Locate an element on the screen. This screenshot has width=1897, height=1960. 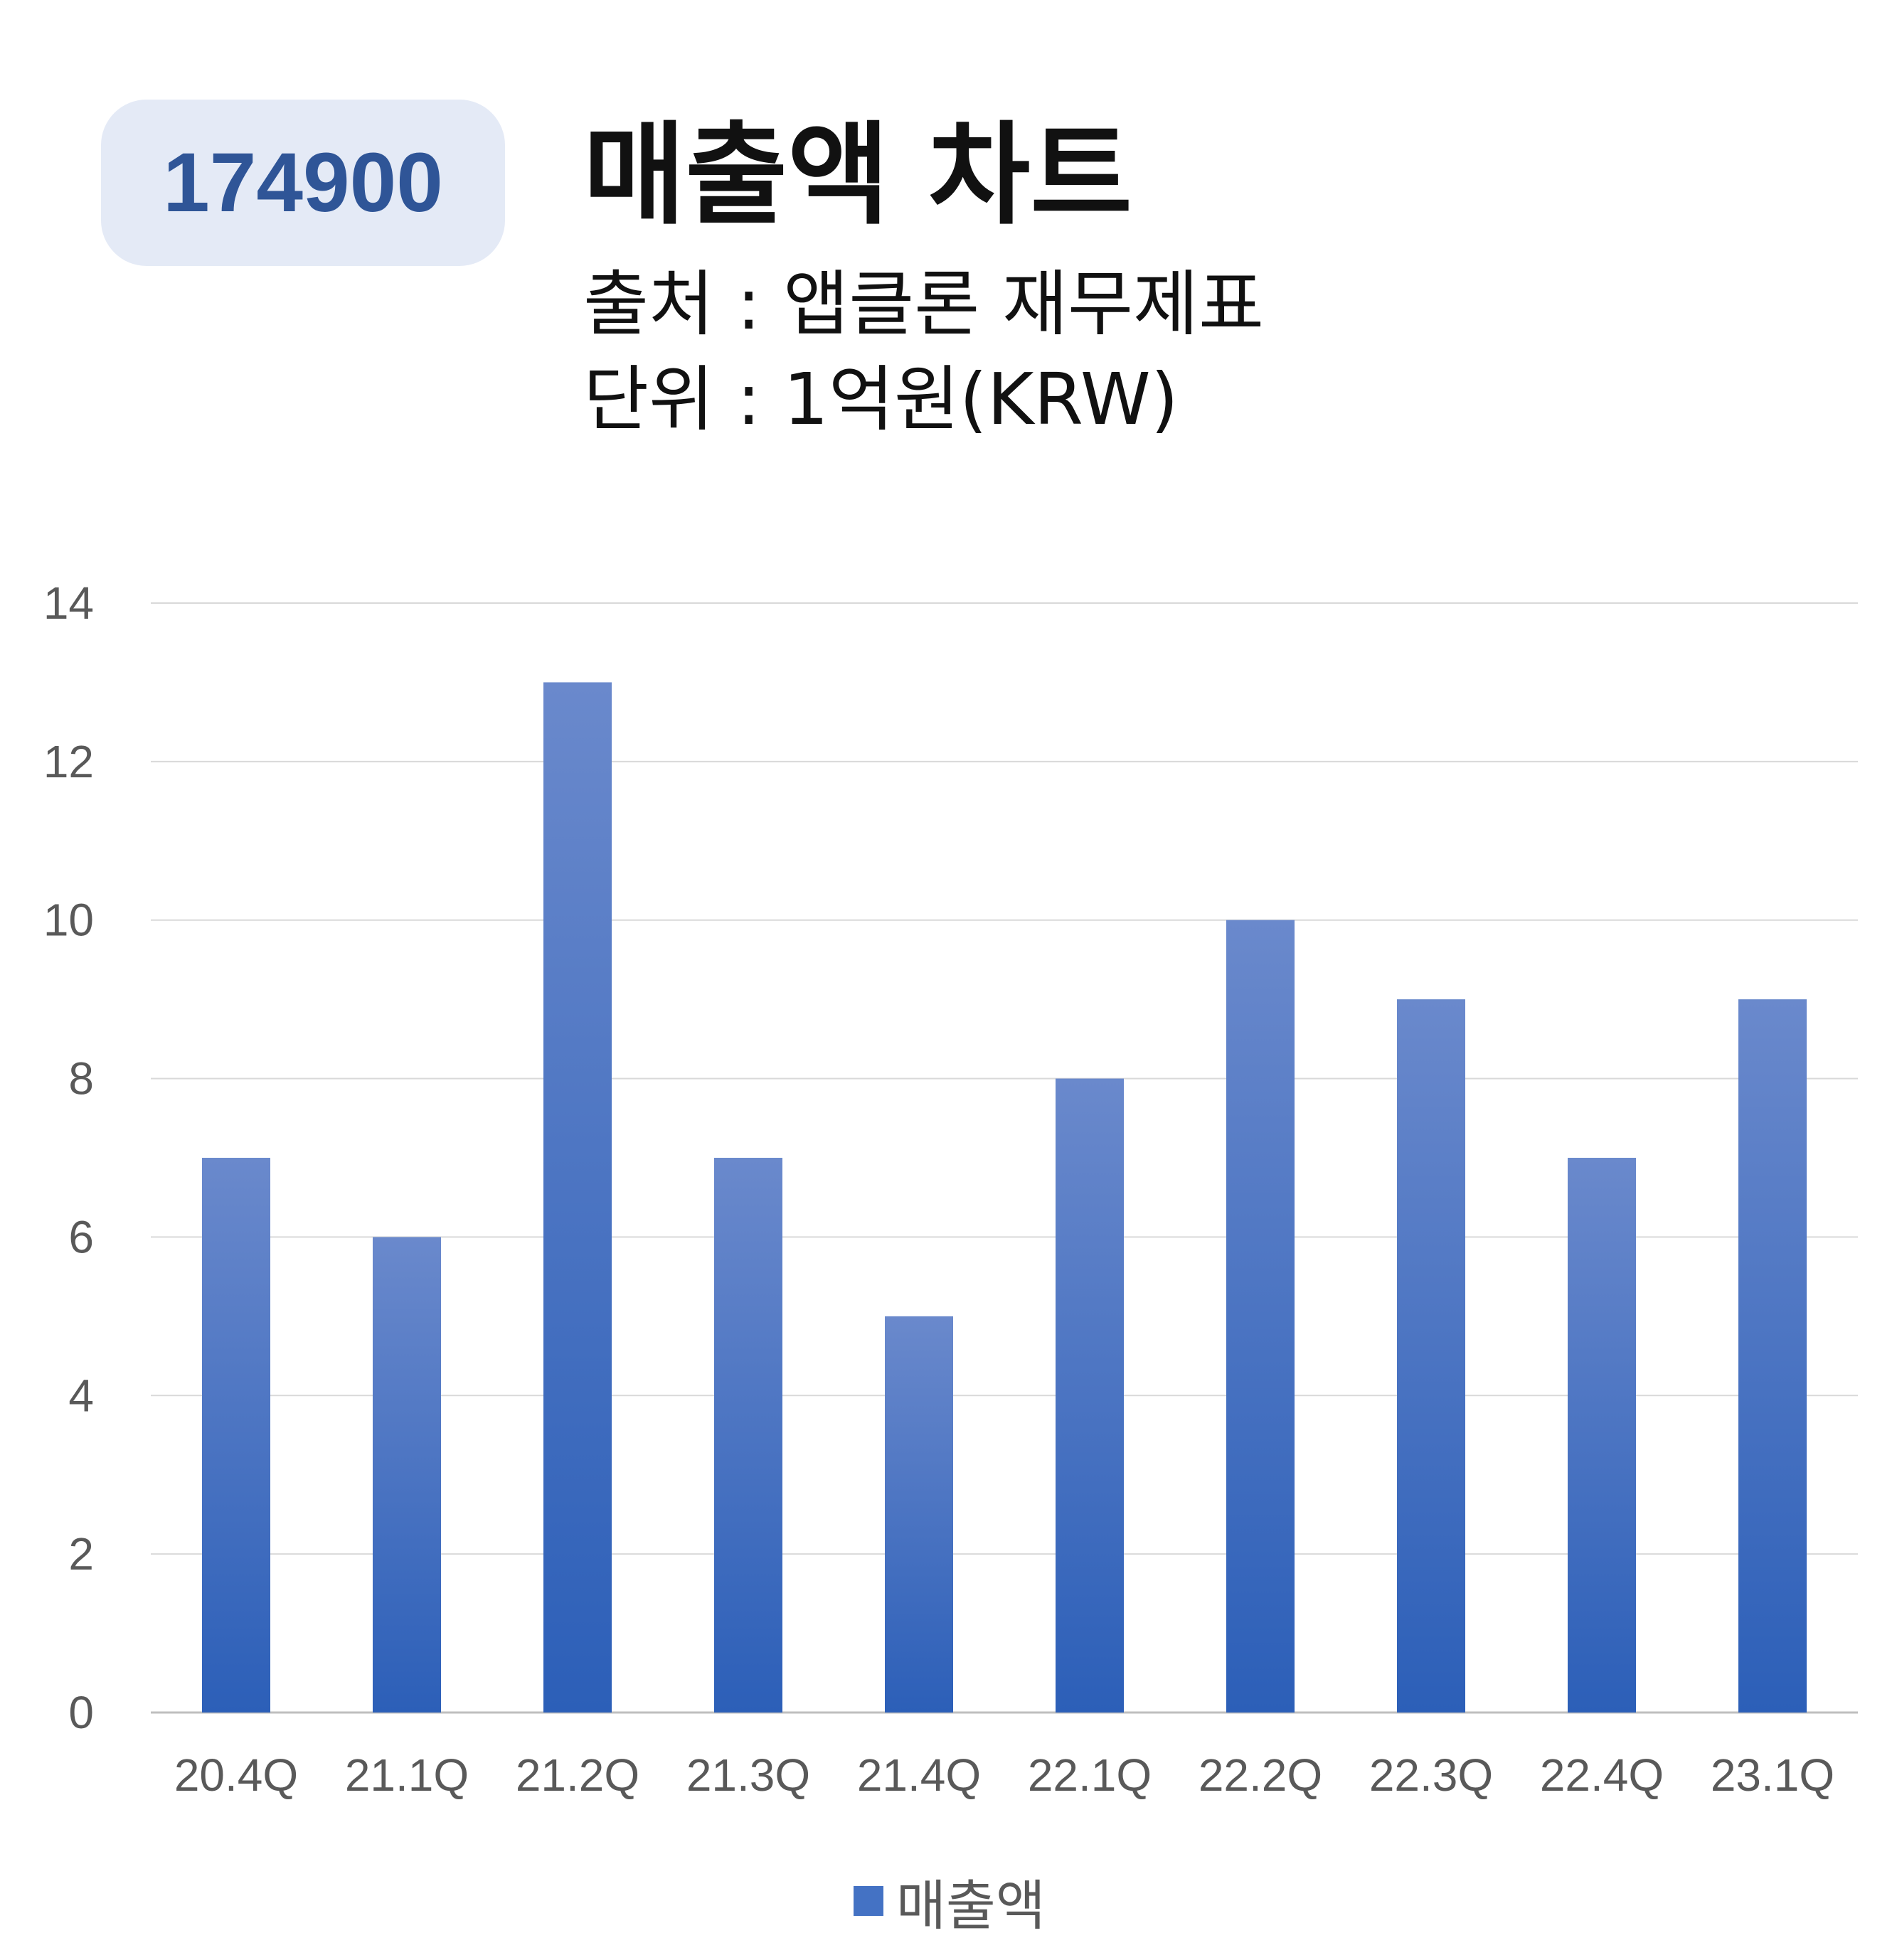
legend-swatch is located at coordinates (869, 1901).